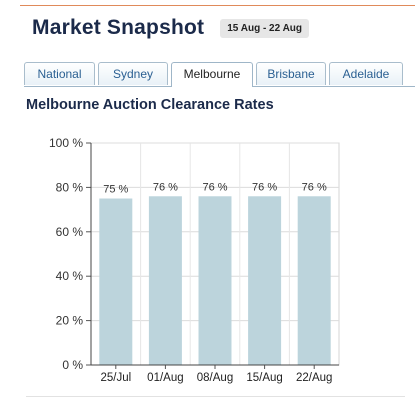 The image size is (415, 410). Describe the element at coordinates (165, 378) in the screenshot. I see `x-tick-label: 01/Aug` at that location.